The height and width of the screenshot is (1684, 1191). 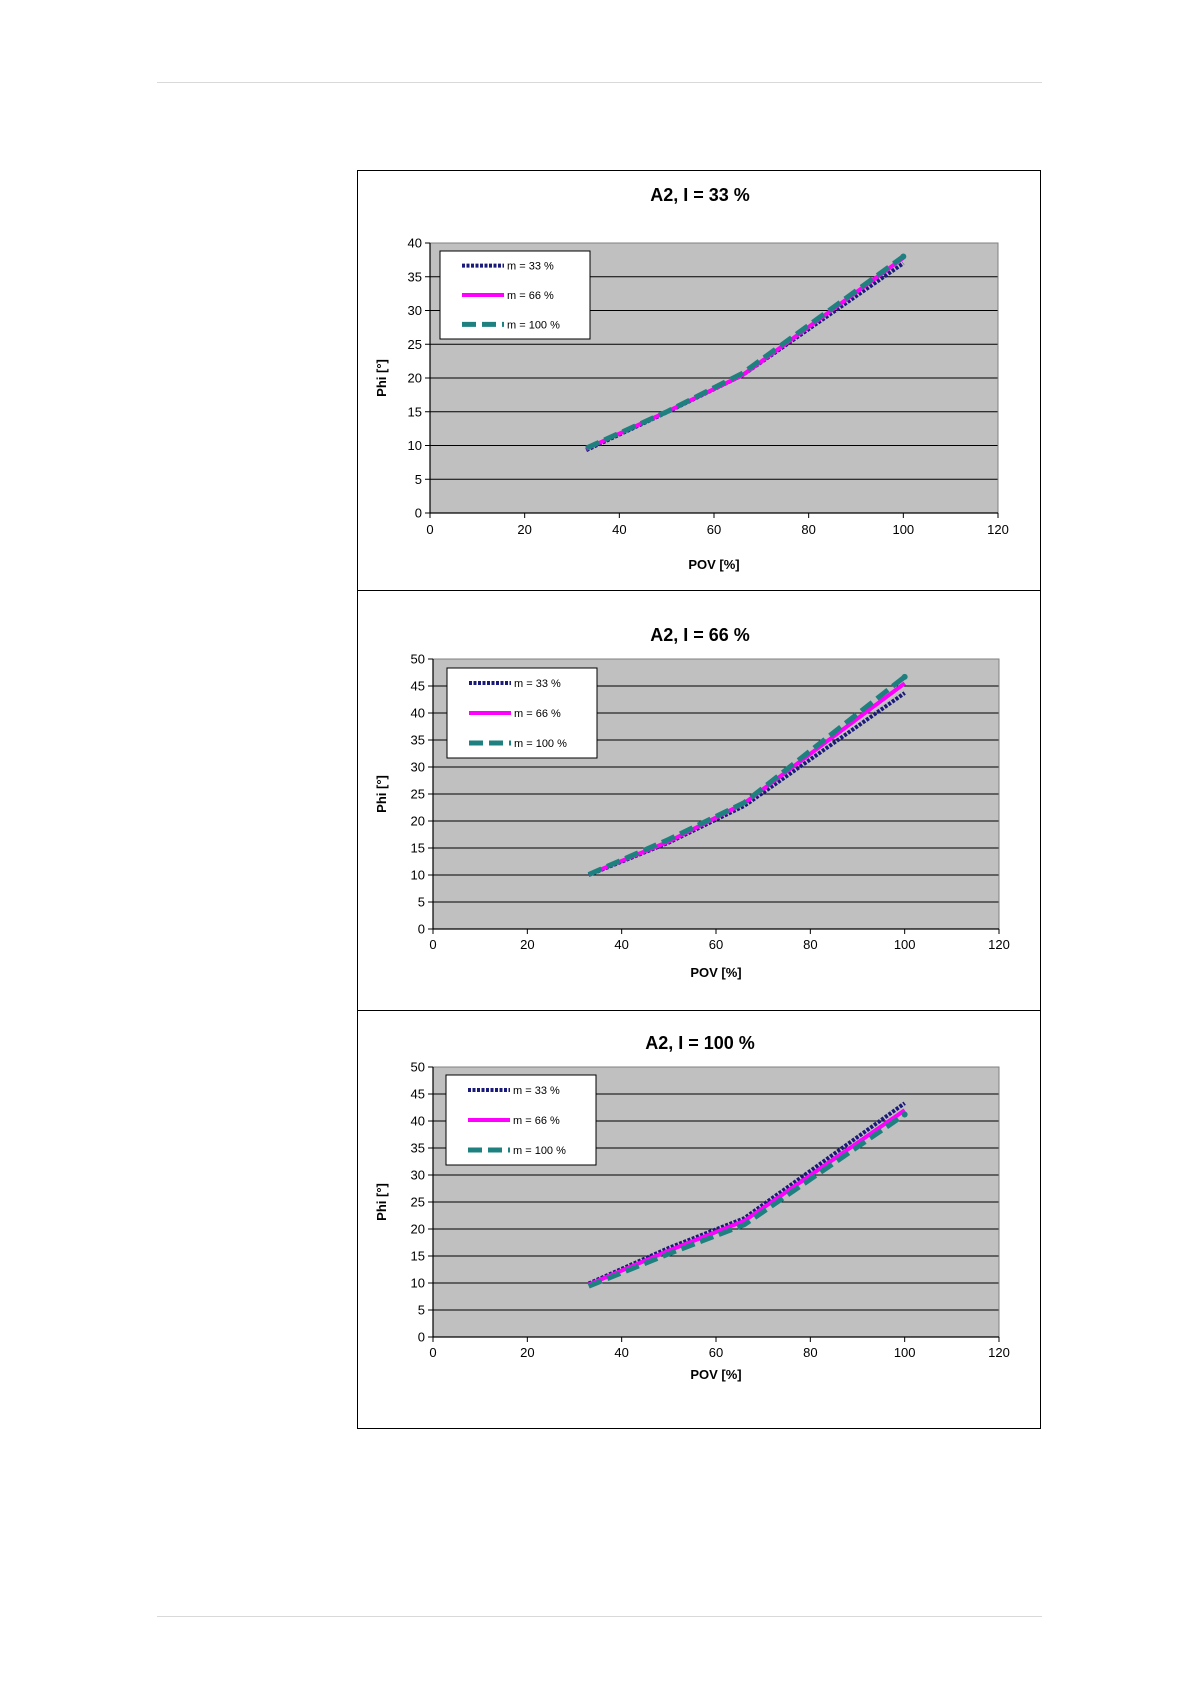 What do you see at coordinates (700, 635) in the screenshot?
I see `chart-title: A2, I = 66 %` at bounding box center [700, 635].